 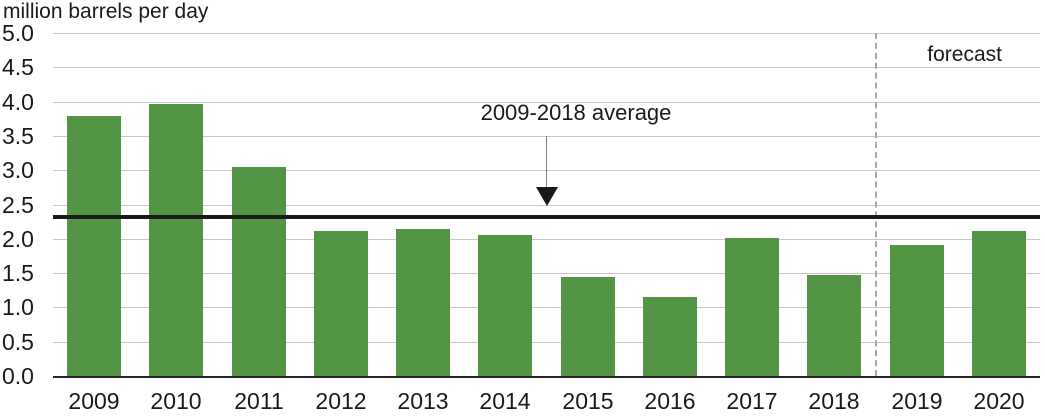 What do you see at coordinates (259, 271) in the screenshot?
I see `bar-2011` at bounding box center [259, 271].